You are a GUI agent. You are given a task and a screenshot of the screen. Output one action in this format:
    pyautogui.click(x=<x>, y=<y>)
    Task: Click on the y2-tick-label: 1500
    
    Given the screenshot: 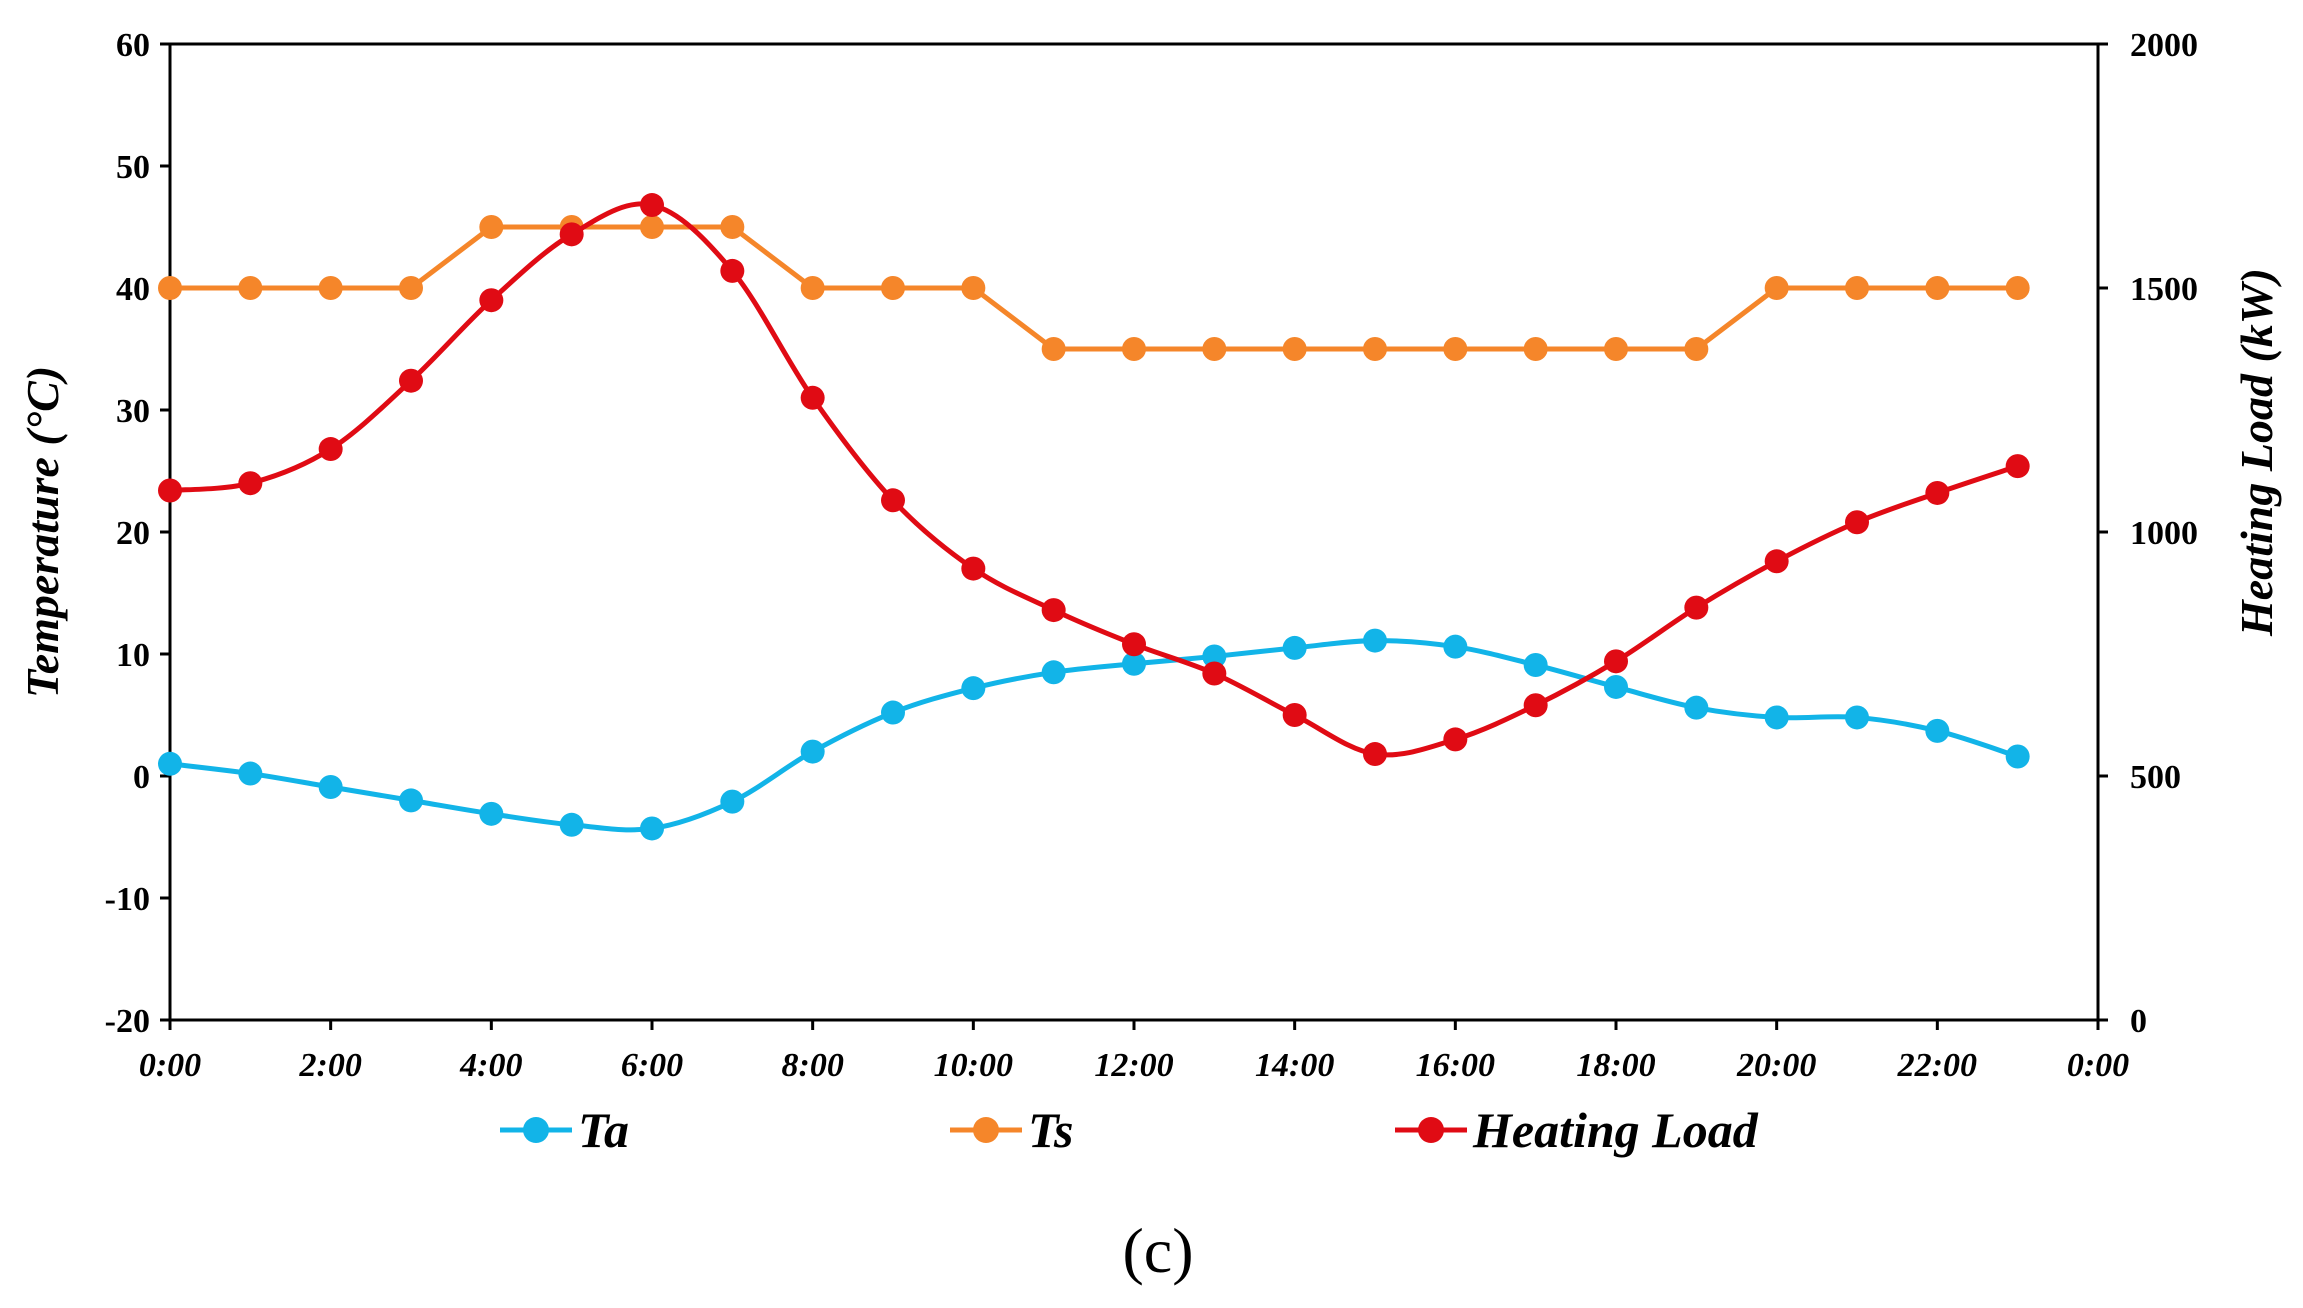 What is the action you would take?
    pyautogui.click(x=2164, y=289)
    